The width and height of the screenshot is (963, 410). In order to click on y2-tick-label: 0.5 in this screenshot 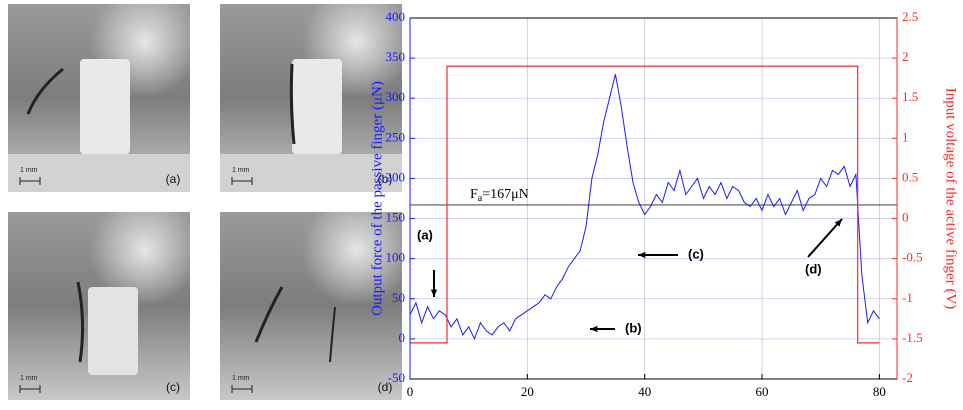, I will do `click(910, 176)`.